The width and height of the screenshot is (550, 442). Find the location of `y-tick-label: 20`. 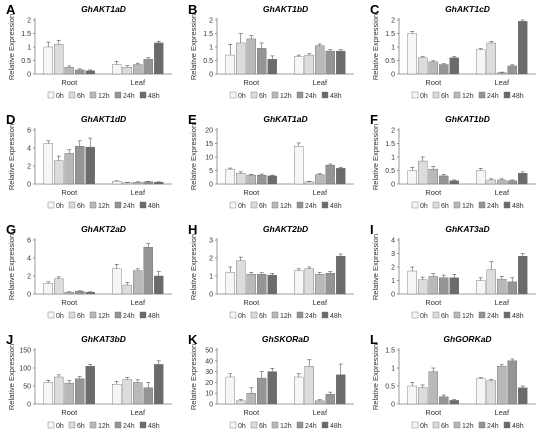

y-tick-label: 20 is located at coordinates (209, 131).